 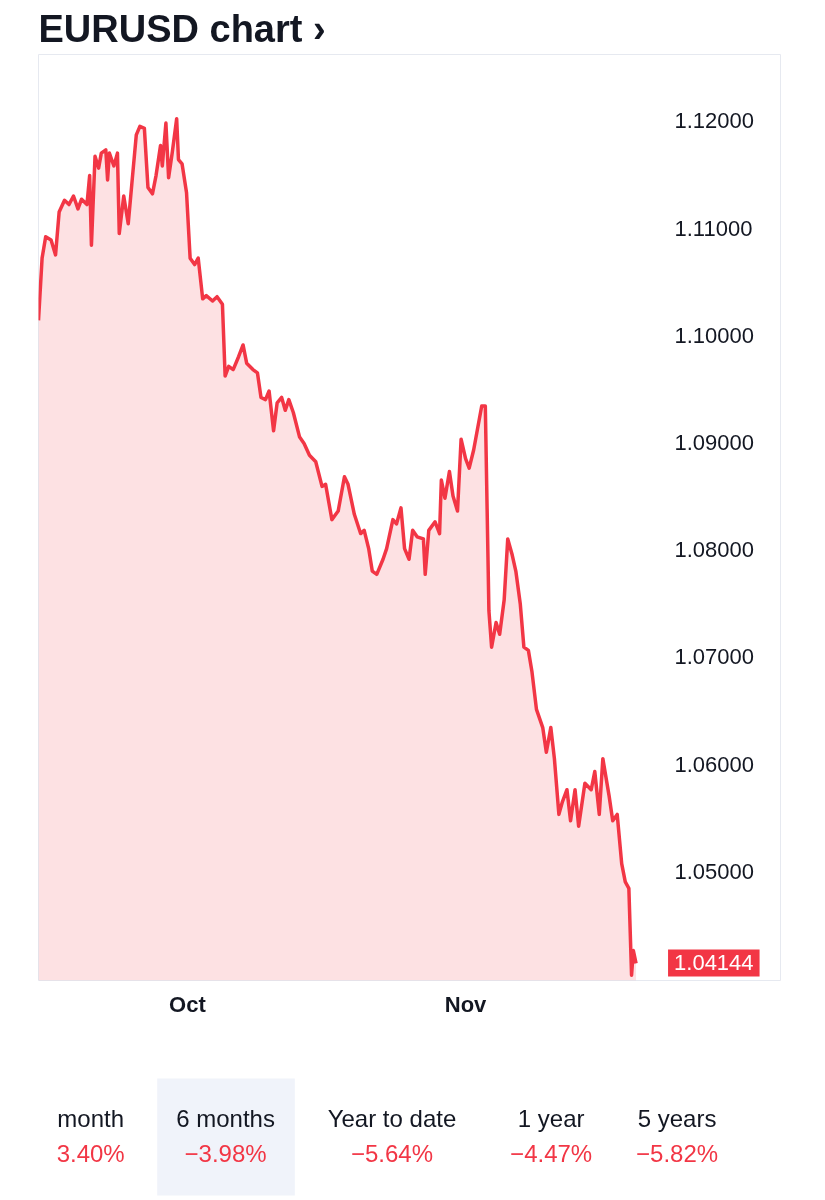 I want to click on annotation: 1.04144, so click(x=714, y=963).